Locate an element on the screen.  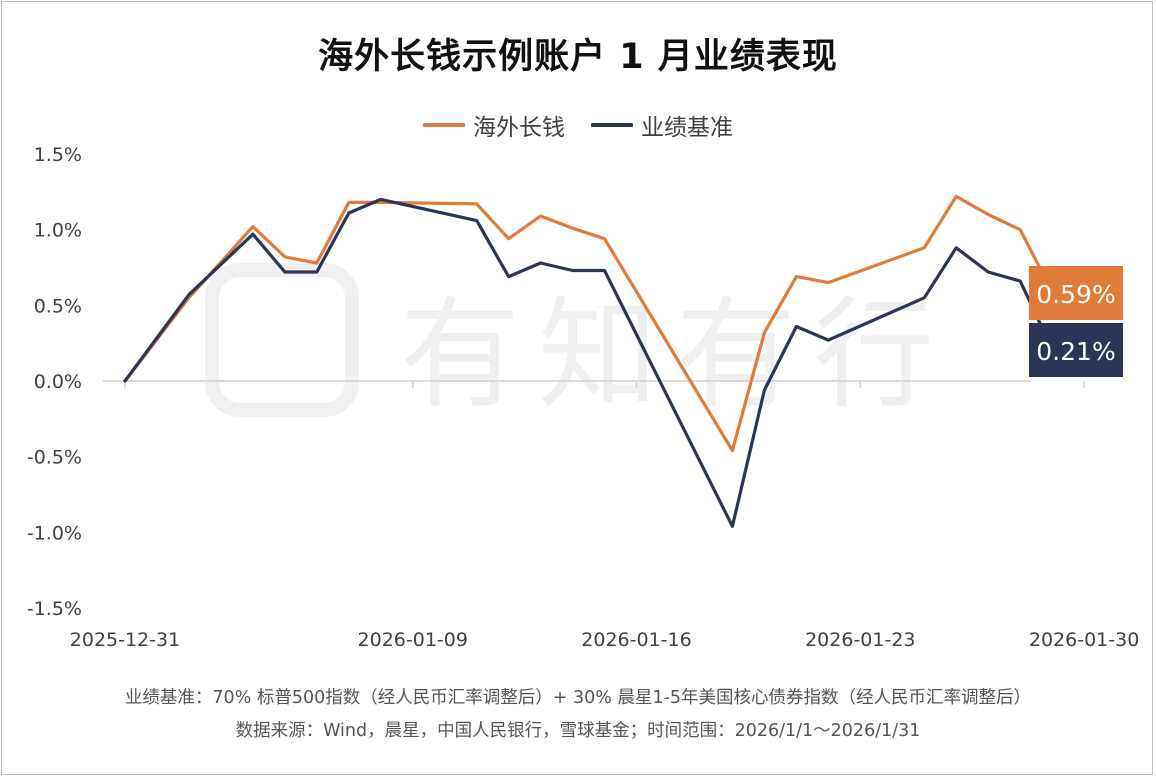
x-tick-label: 2026-01-30 is located at coordinates (1084, 640).